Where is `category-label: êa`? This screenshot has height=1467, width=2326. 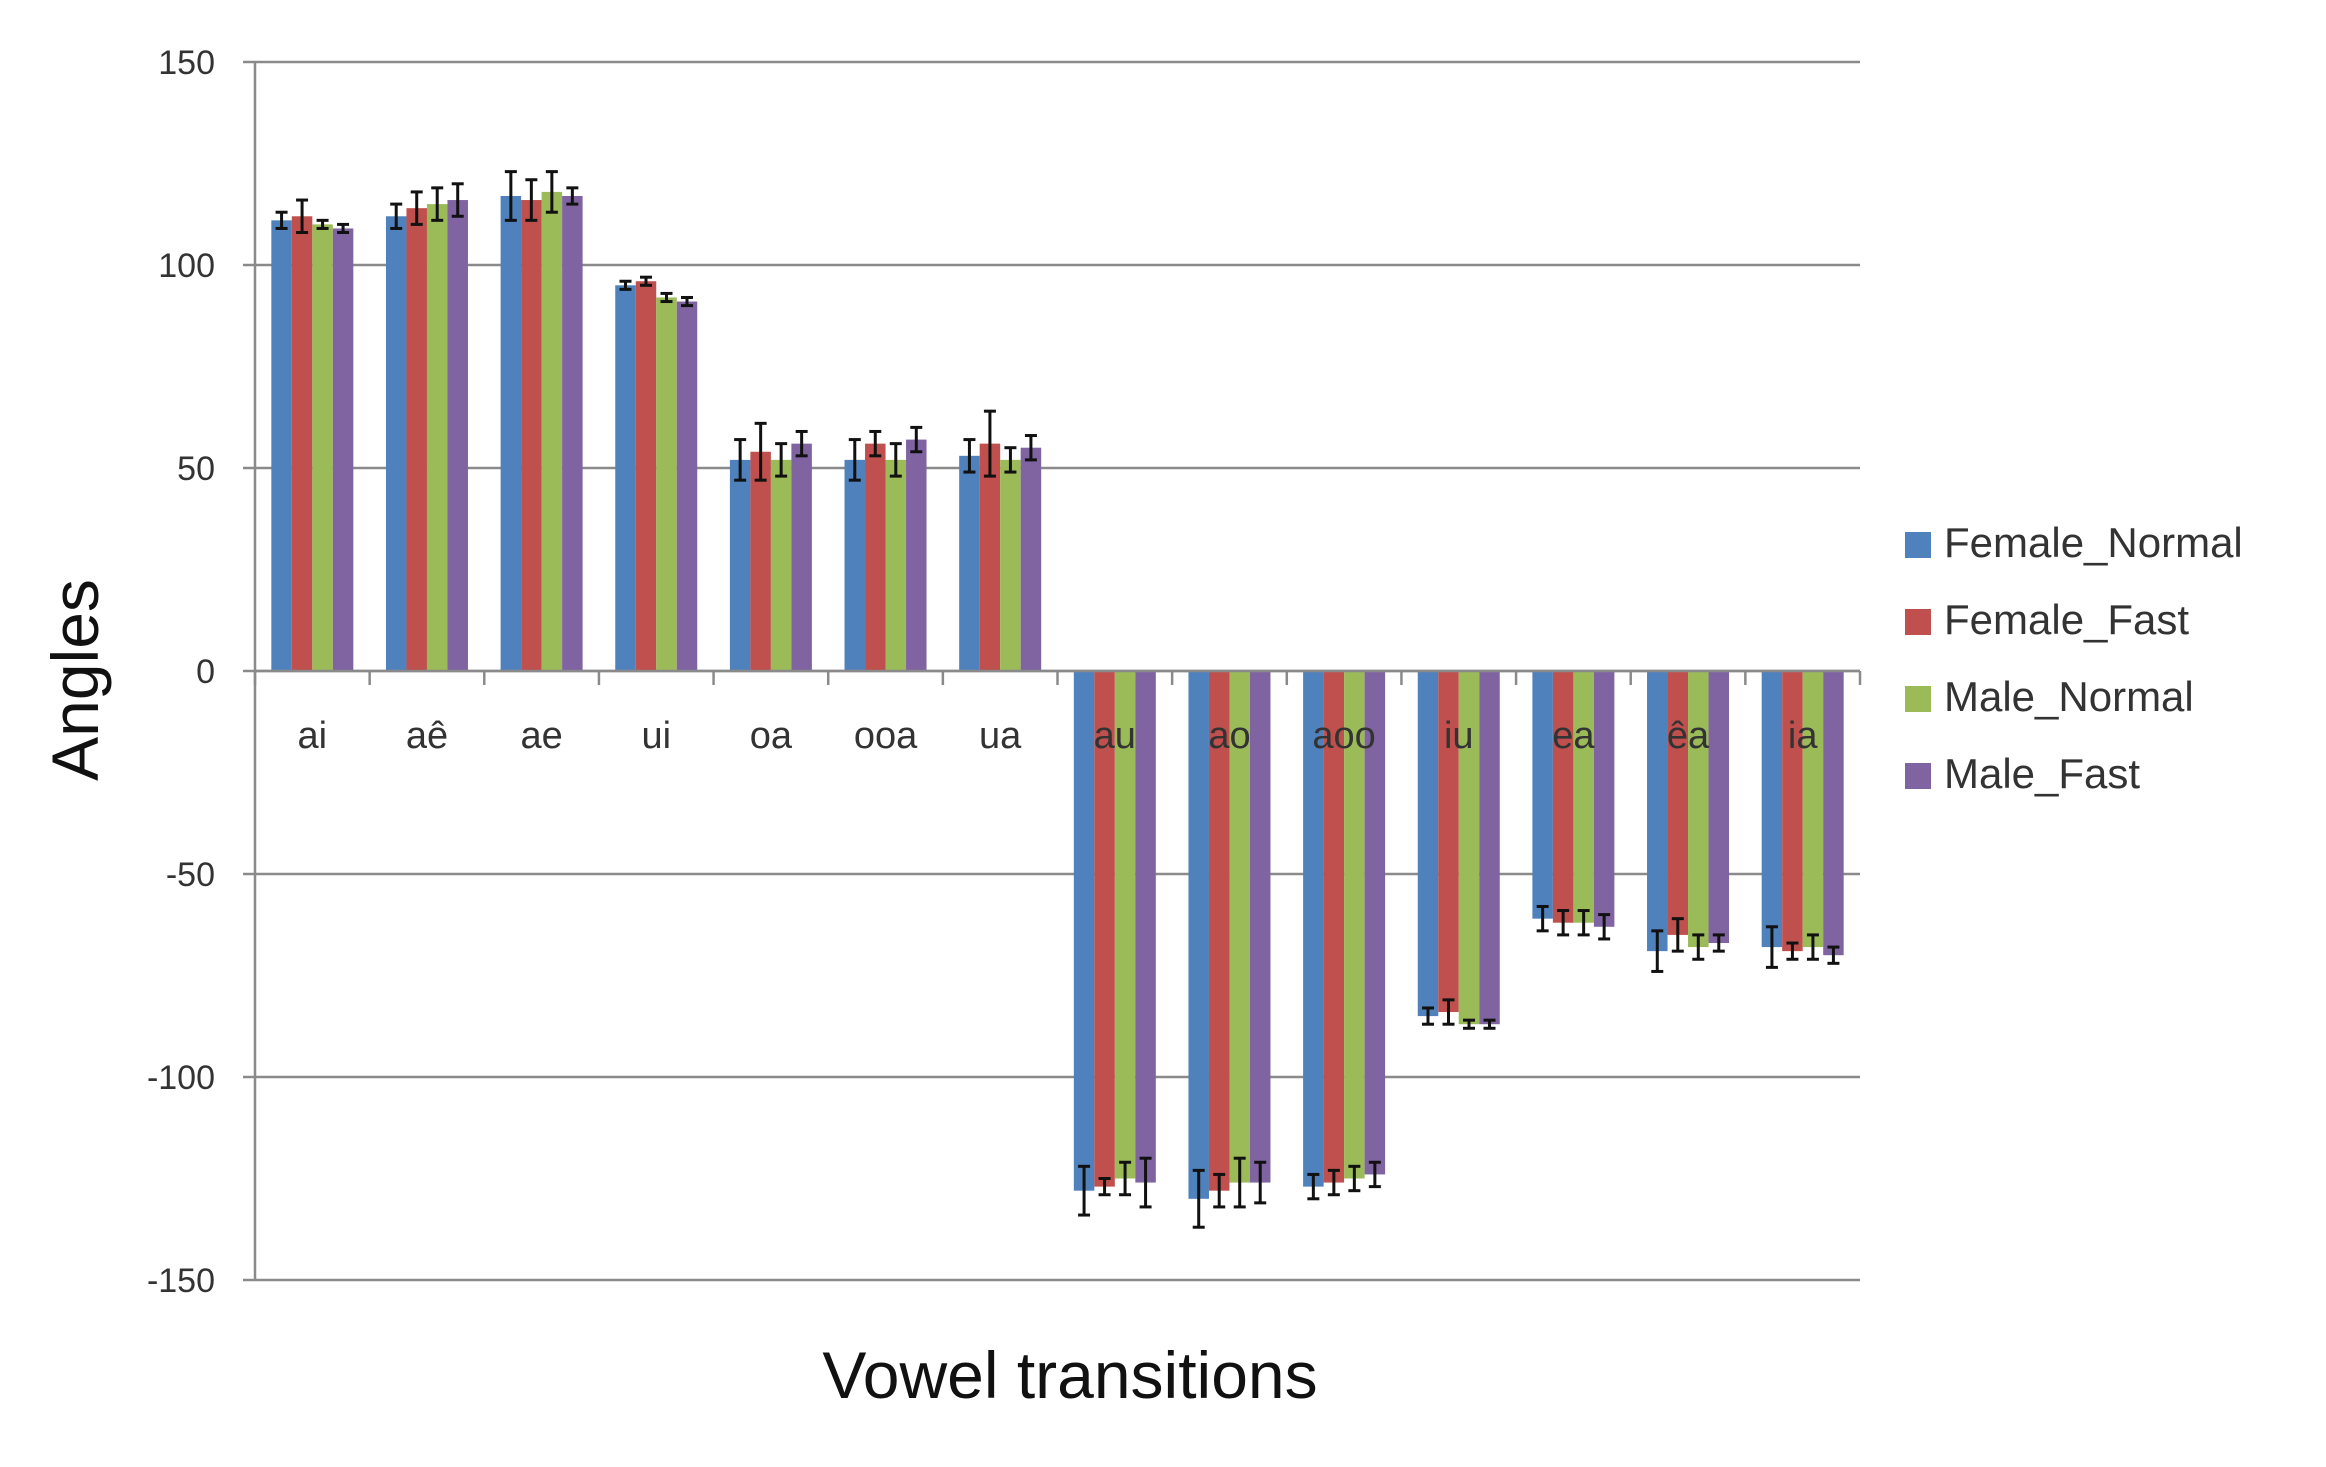
category-label: êa is located at coordinates (1688, 736).